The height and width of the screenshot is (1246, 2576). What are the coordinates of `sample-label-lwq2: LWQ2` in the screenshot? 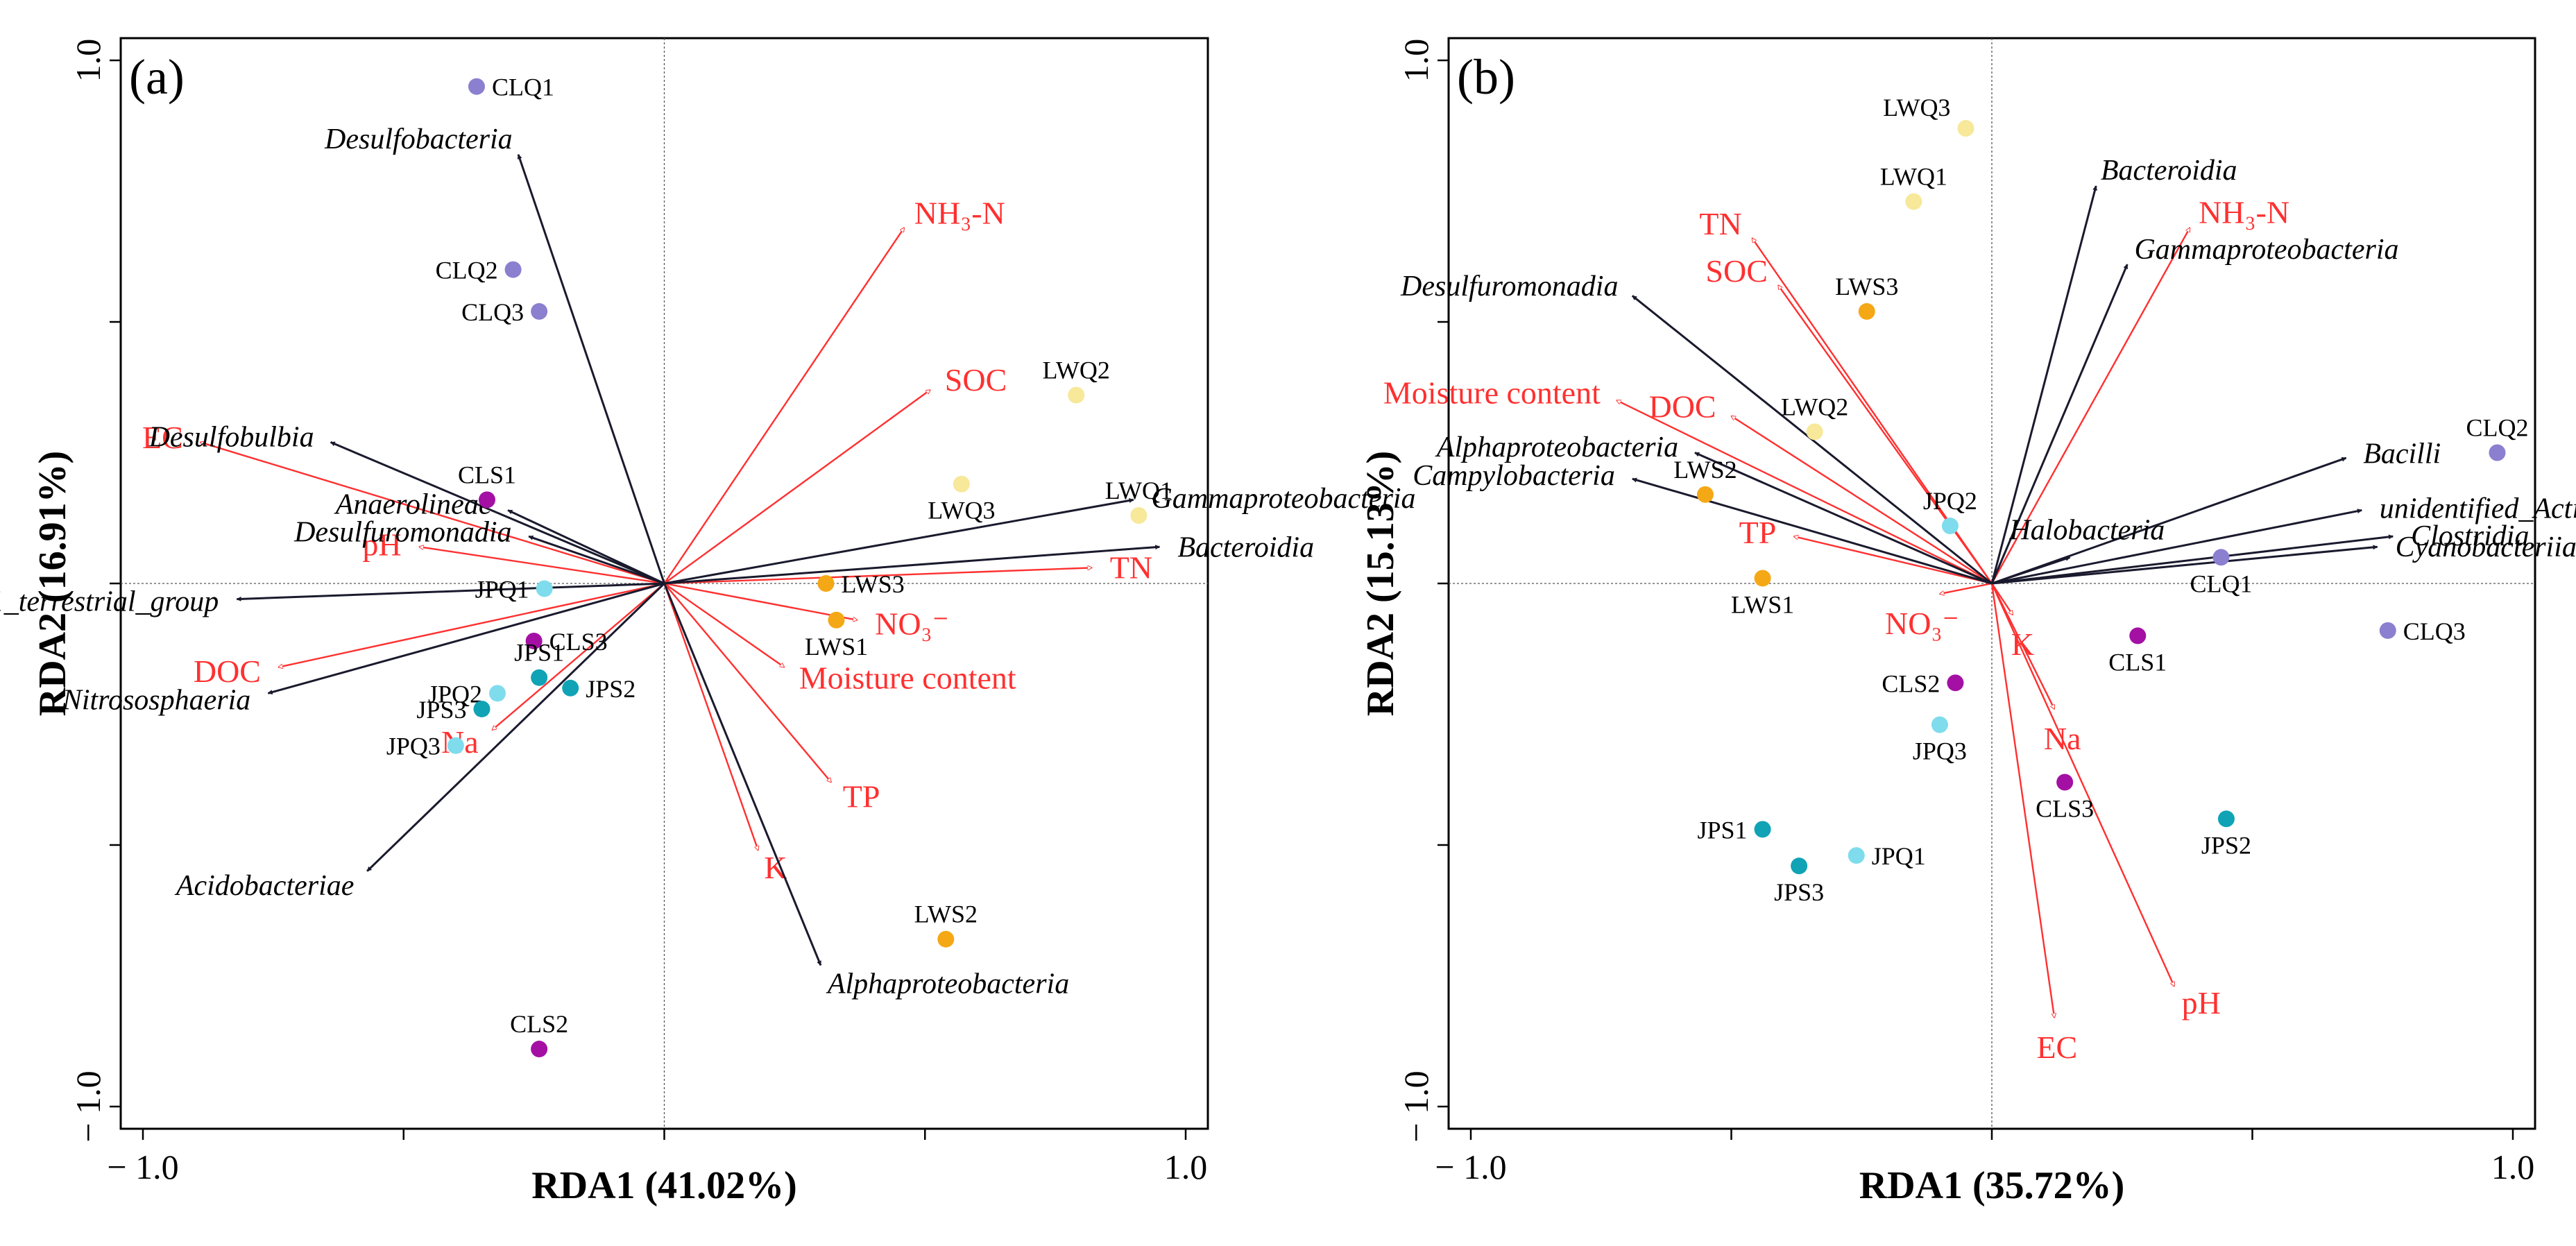 It's located at (1814, 406).